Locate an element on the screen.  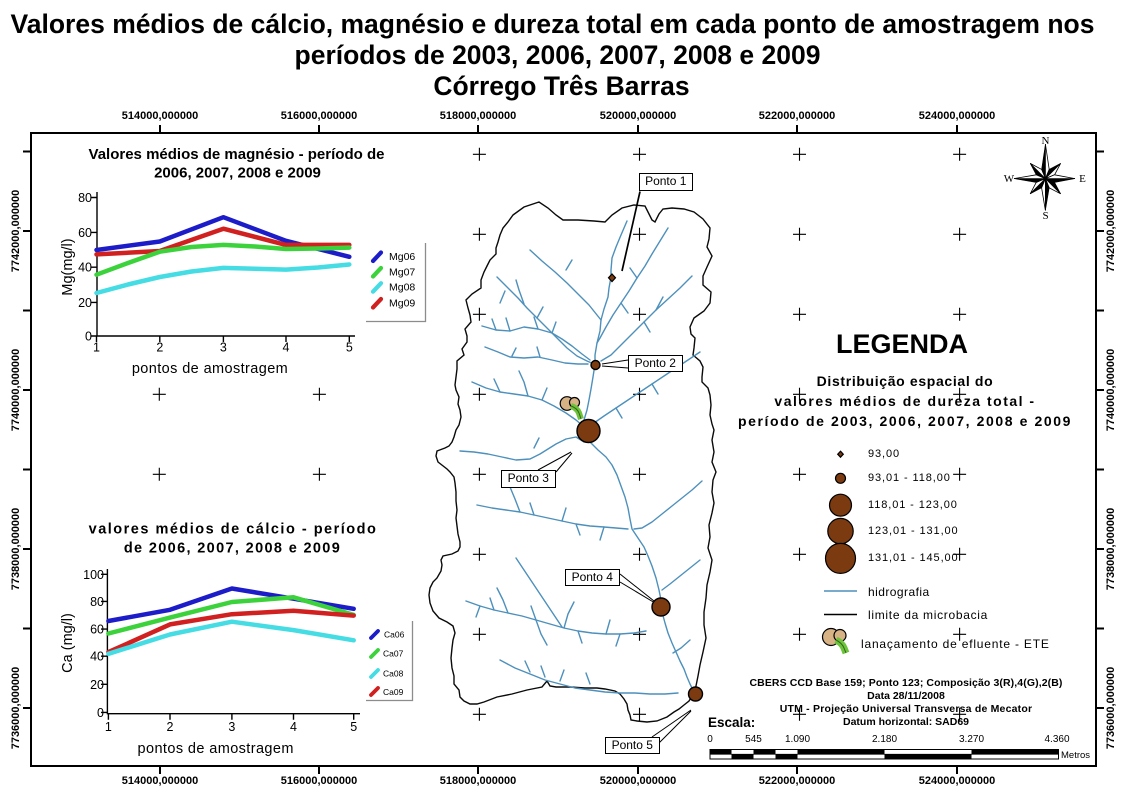
svg-text: Mg06 is located at coordinates (402, 257).